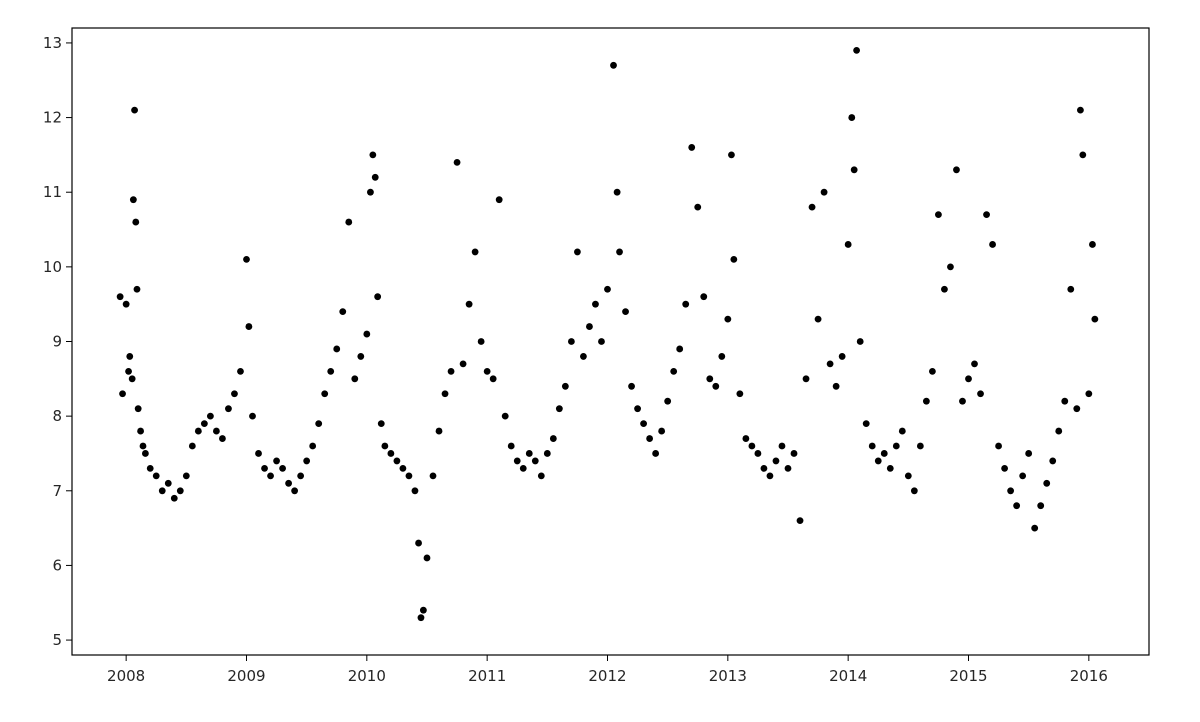  I want to click on y-tick-label: 7, so click(57, 491).